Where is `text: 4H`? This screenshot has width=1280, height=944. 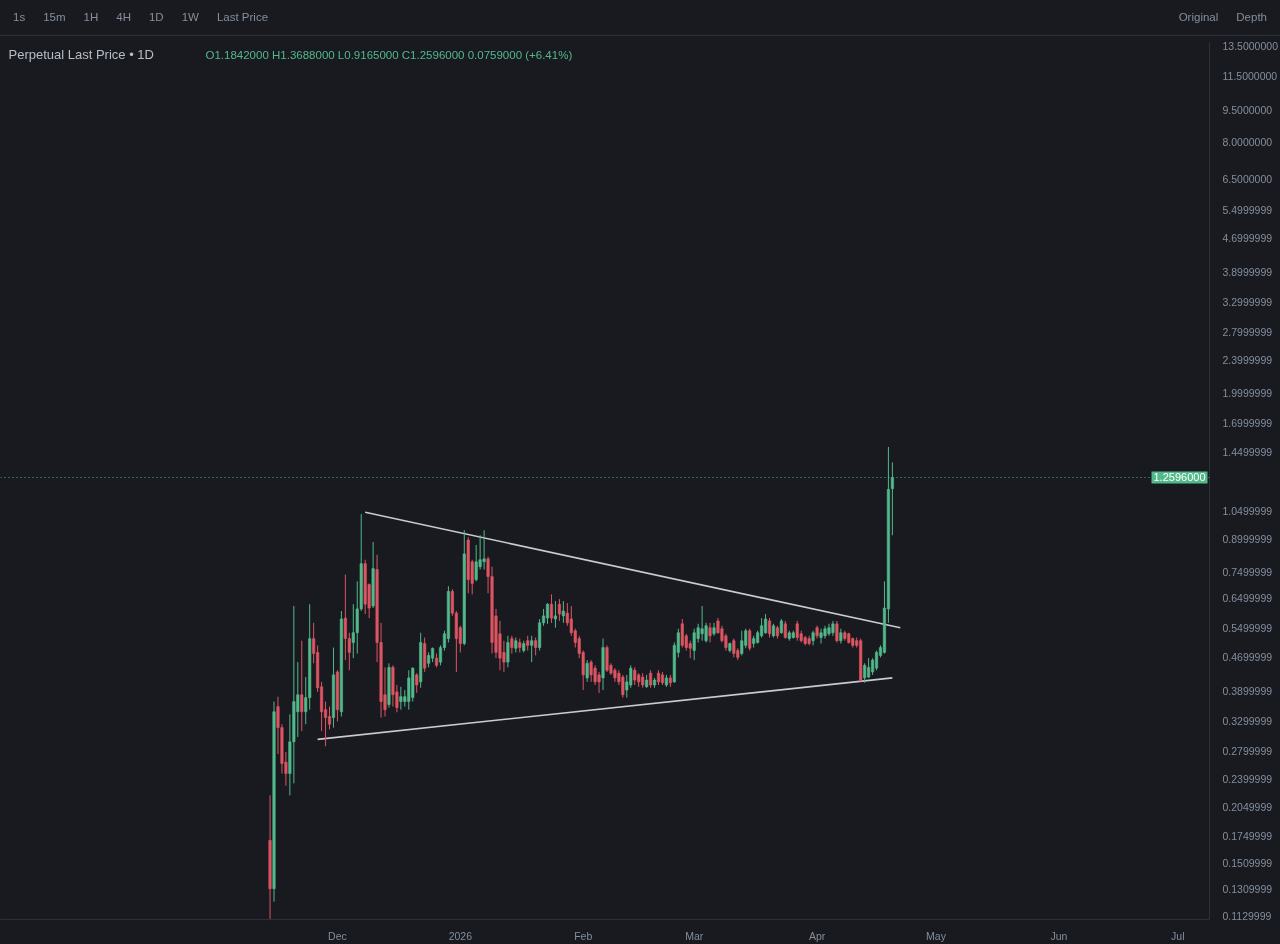 text: 4H is located at coordinates (123, 17).